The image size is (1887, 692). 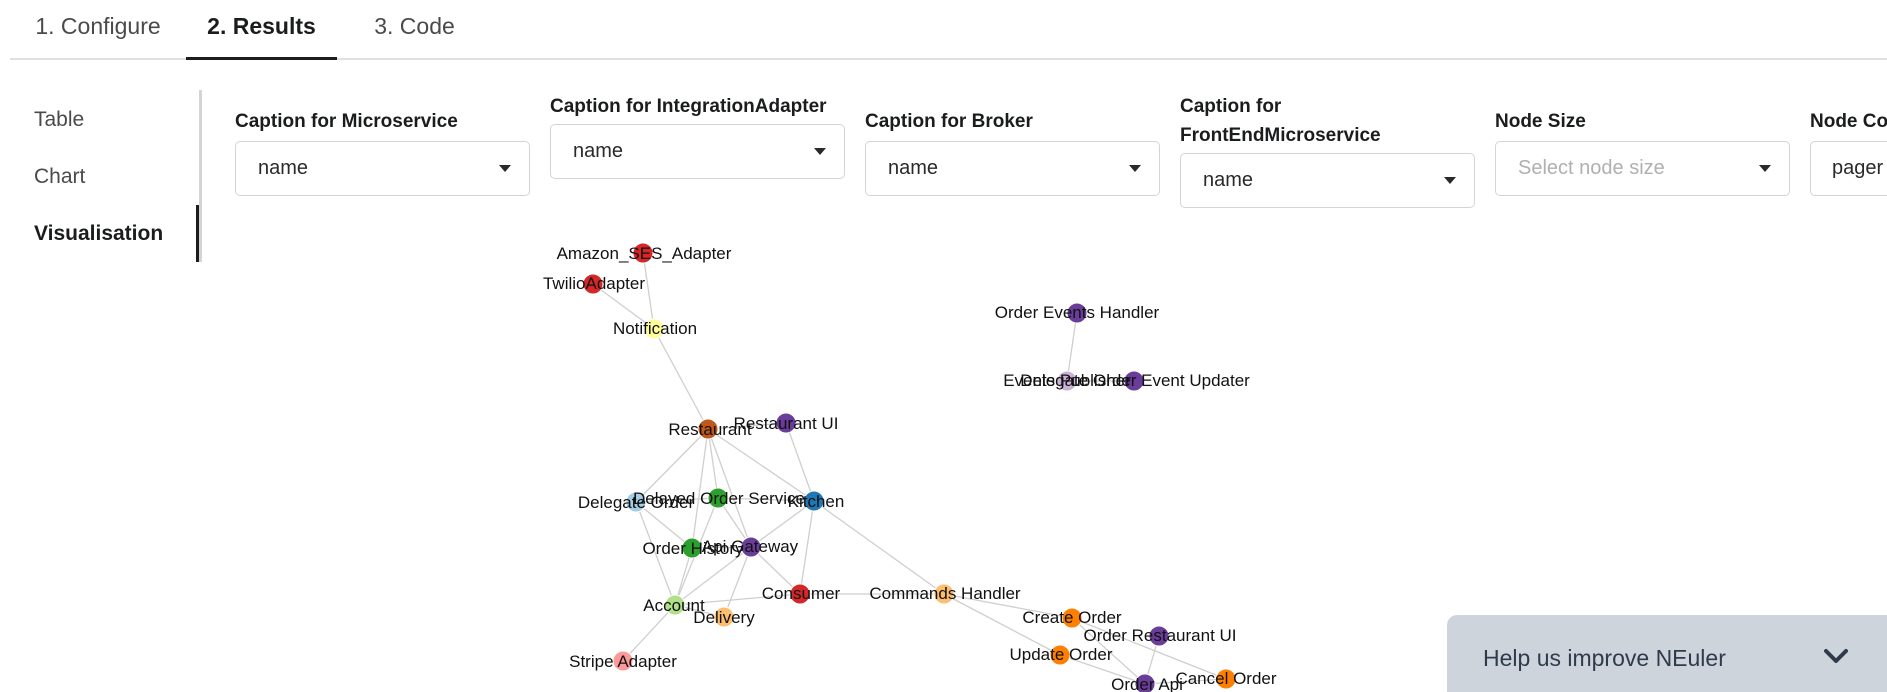 I want to click on active-indicator, so click(x=197, y=233).